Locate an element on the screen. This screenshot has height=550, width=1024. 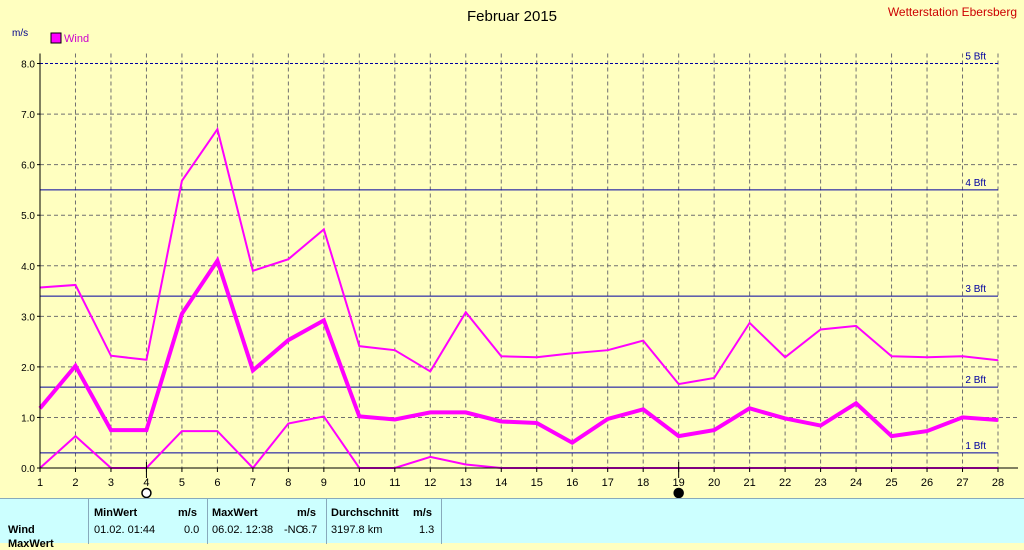
min-value: 0.0 is located at coordinates (192, 530).